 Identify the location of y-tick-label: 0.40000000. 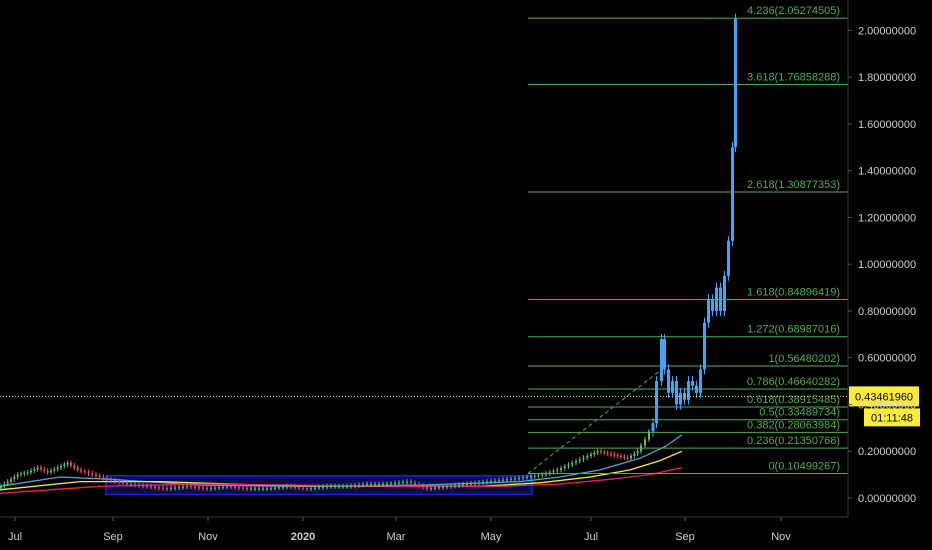
(887, 405).